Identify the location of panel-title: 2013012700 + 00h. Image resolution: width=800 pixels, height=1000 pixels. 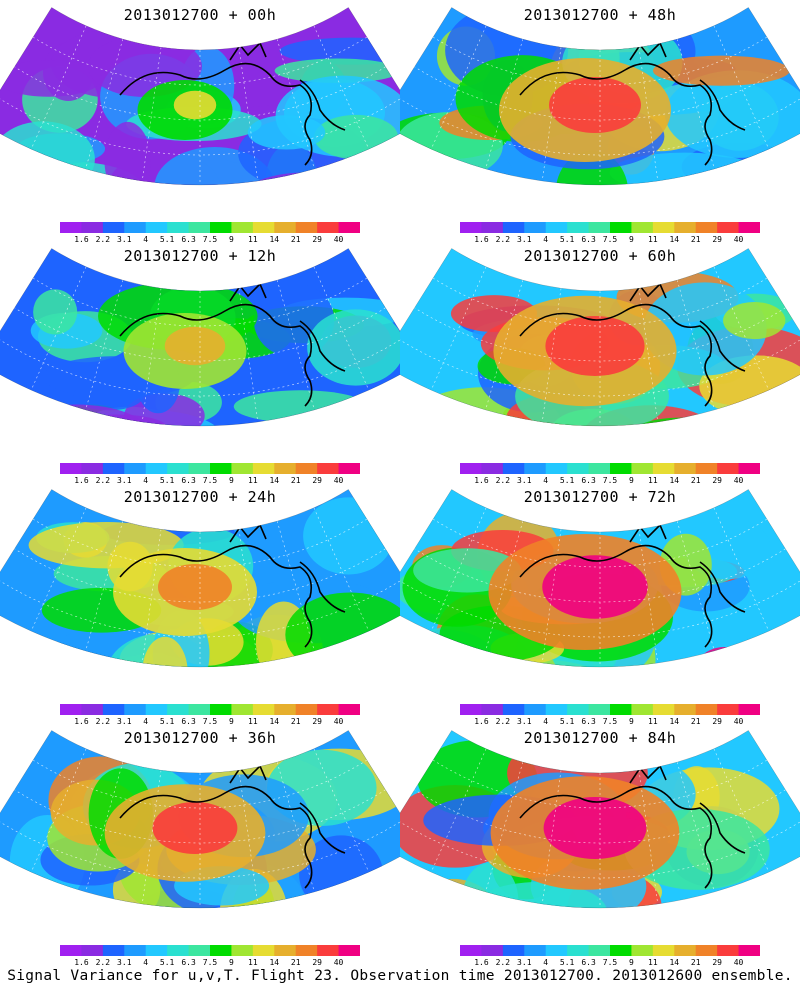
(200, 15).